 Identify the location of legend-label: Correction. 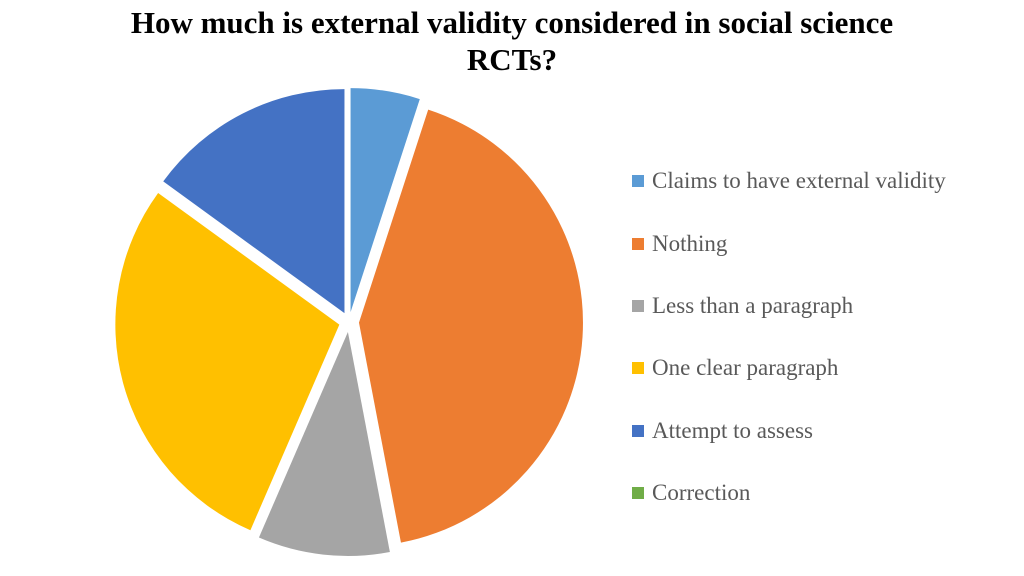
(701, 493).